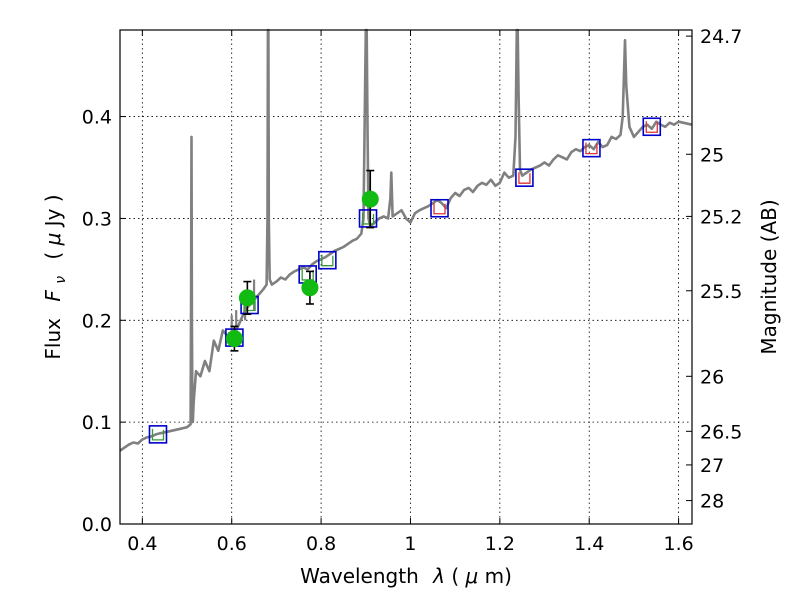  What do you see at coordinates (712, 466) in the screenshot?
I see `y2-tick-label: 27` at bounding box center [712, 466].